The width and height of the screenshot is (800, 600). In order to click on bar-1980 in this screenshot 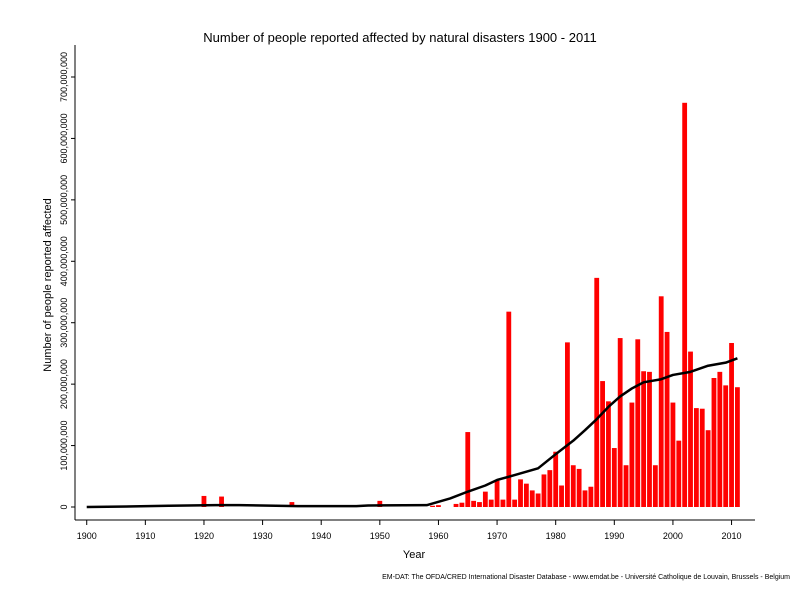, I will do `click(556, 479)`.